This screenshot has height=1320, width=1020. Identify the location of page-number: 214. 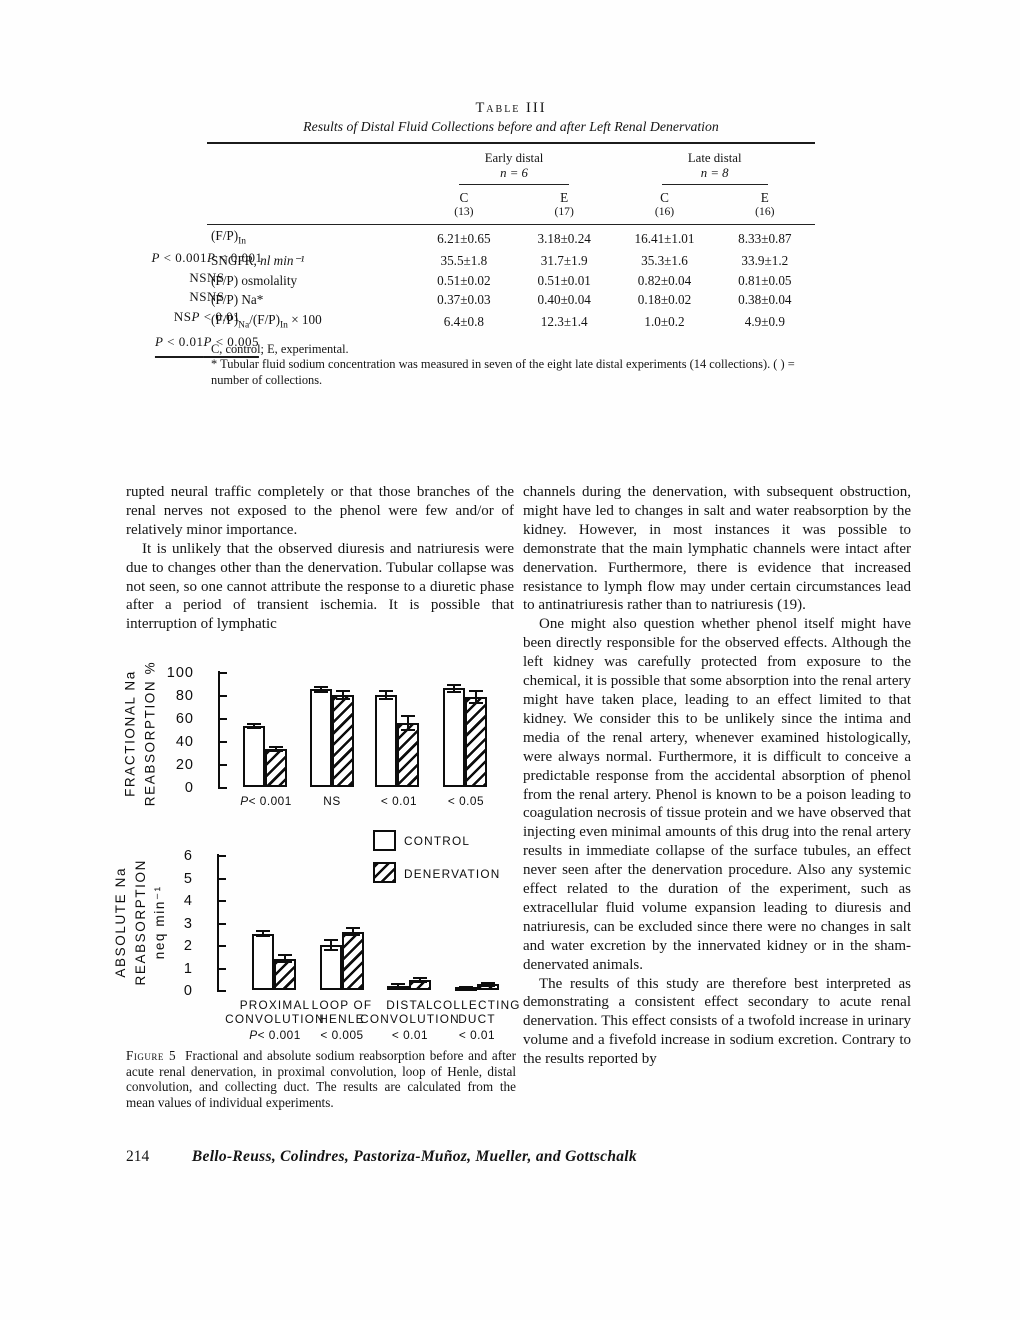
(138, 1156).